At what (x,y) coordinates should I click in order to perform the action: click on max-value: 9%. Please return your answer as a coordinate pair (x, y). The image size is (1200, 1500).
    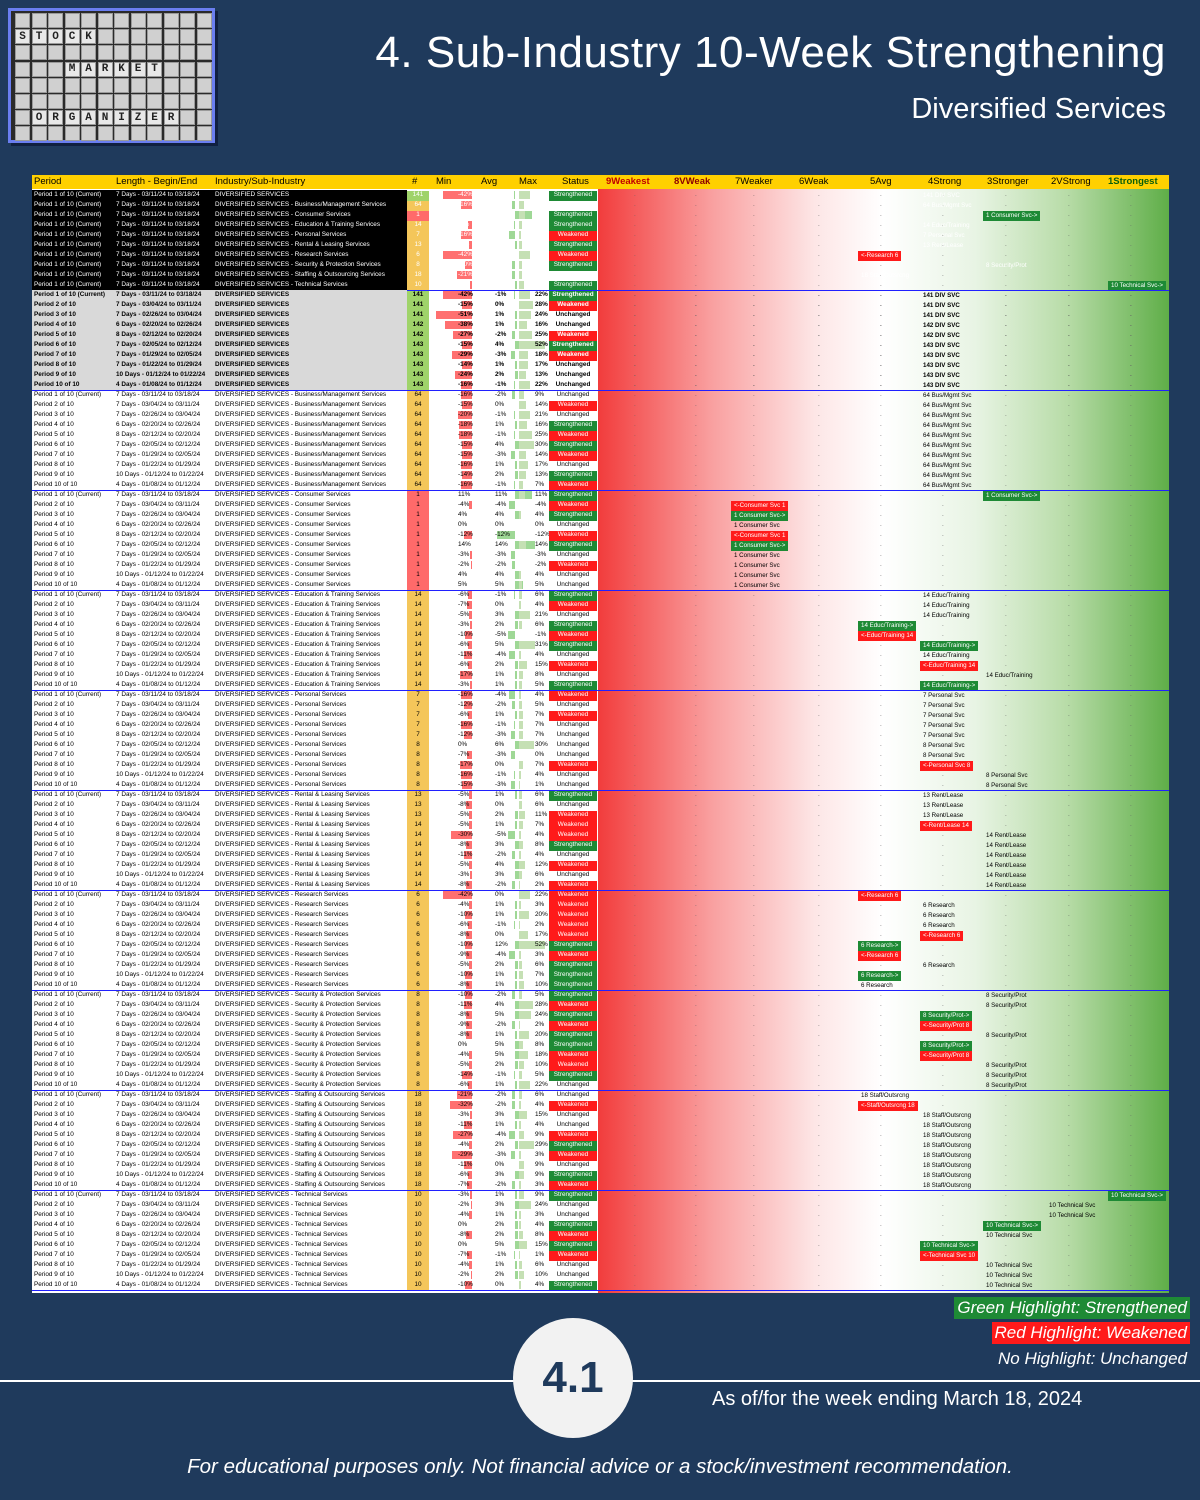
    Looking at the image, I should click on (540, 1174).